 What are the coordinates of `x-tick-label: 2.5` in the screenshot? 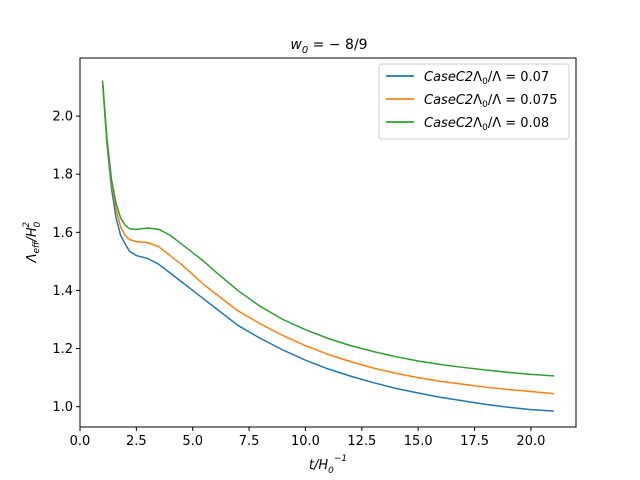 It's located at (136, 441).